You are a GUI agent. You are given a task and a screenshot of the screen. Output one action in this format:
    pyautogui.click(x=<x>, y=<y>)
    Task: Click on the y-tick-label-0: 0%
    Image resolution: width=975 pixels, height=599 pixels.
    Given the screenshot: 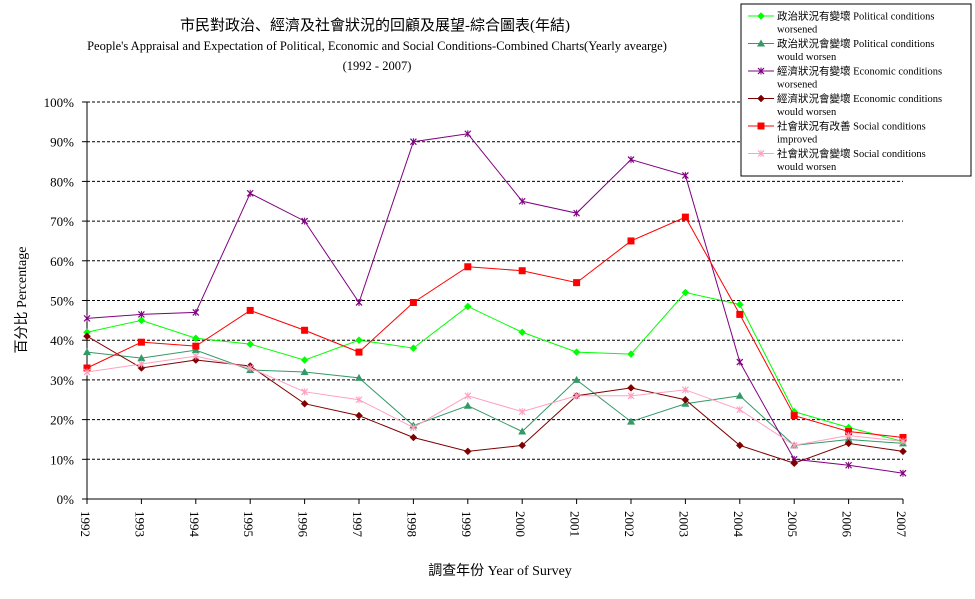 What is the action you would take?
    pyautogui.click(x=66, y=499)
    